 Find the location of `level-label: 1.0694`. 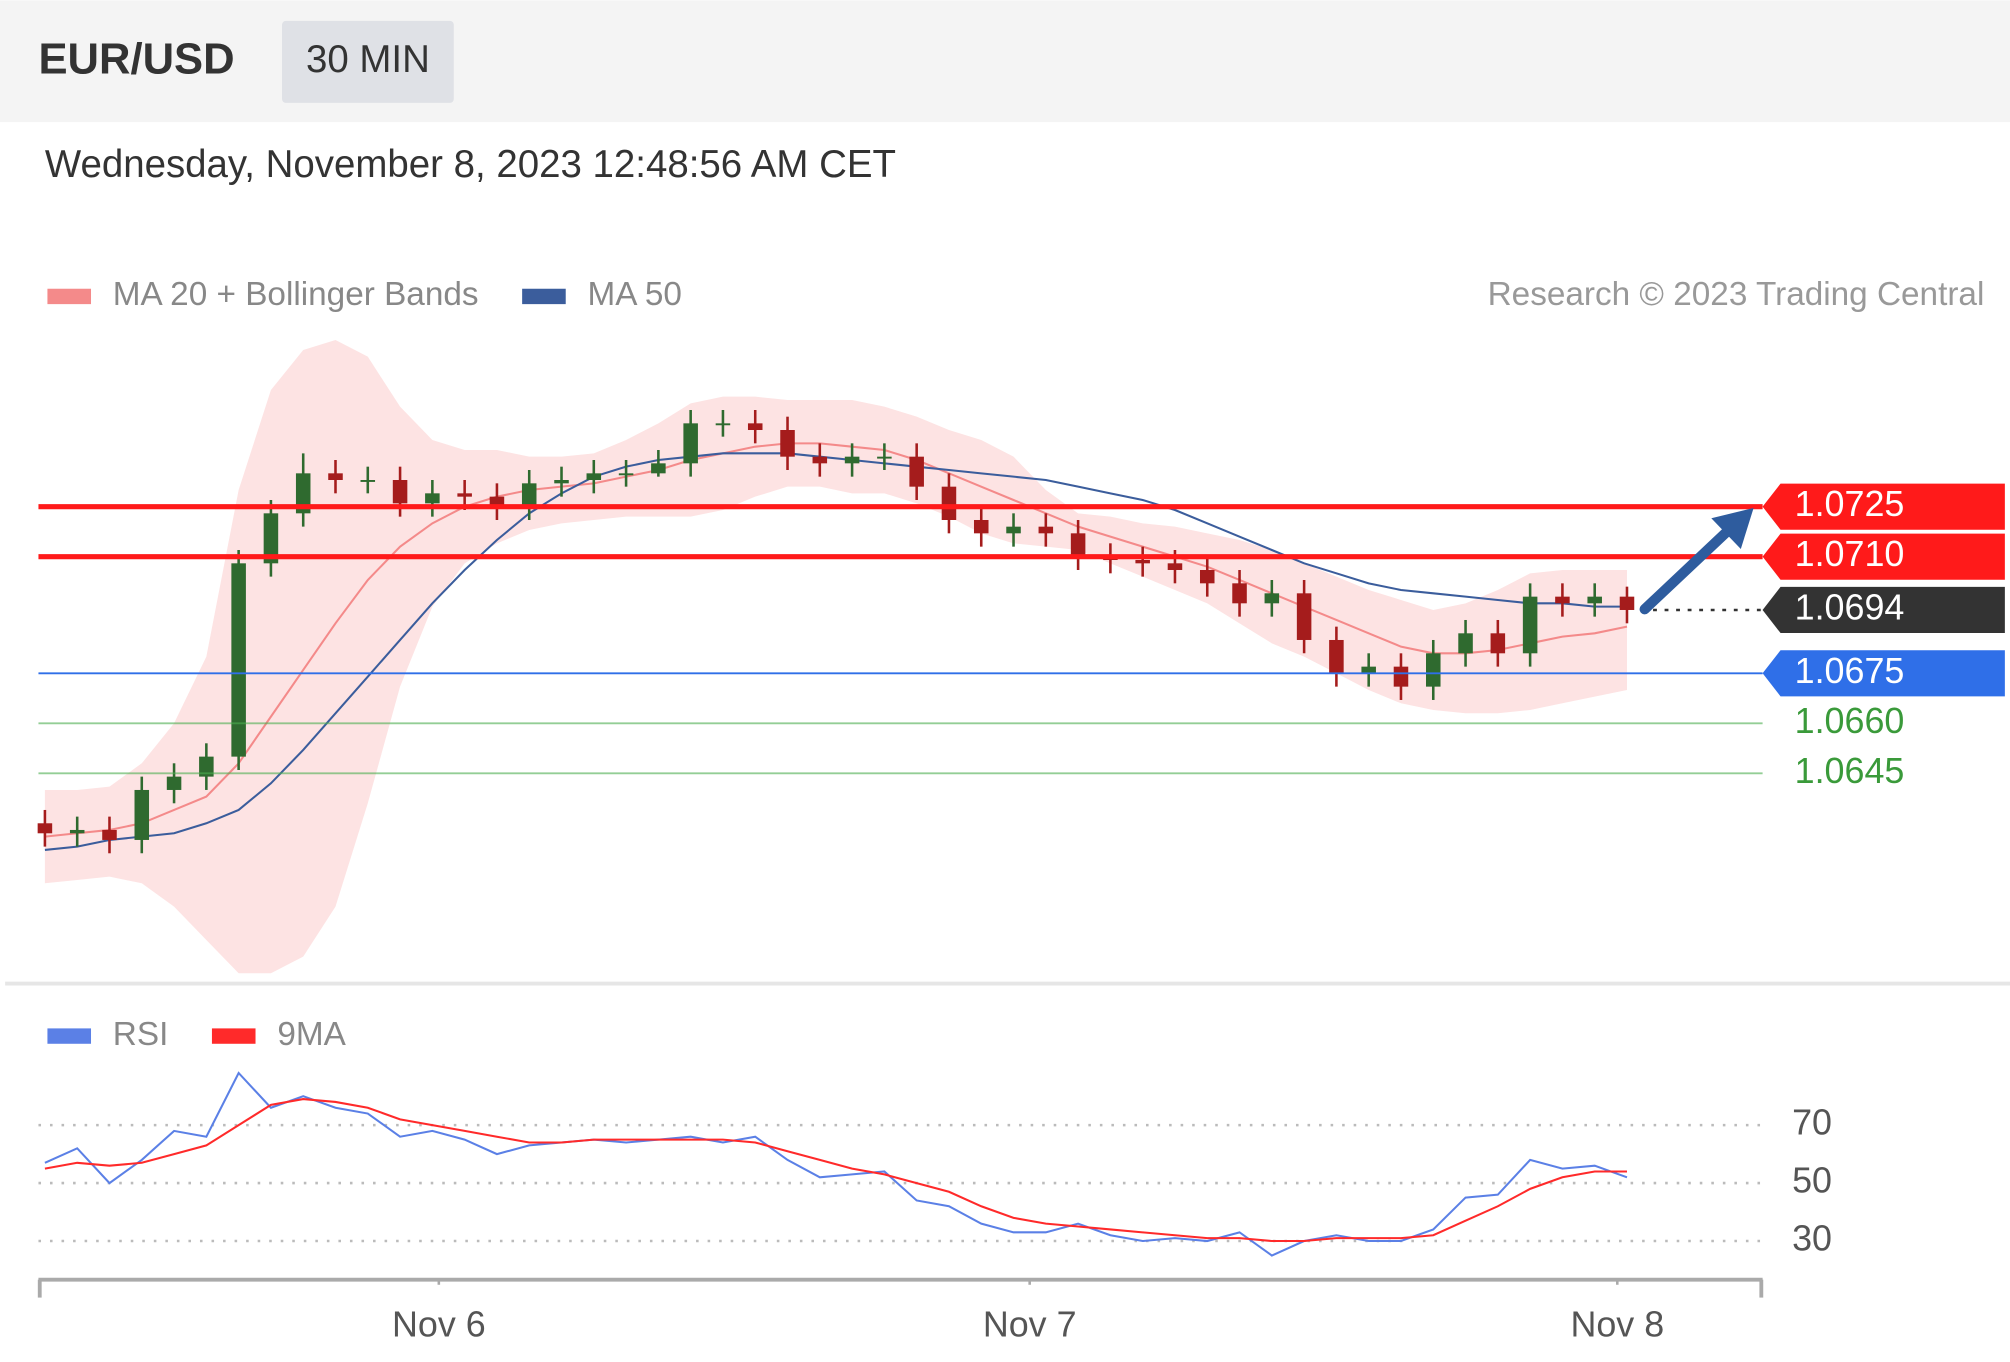

level-label: 1.0694 is located at coordinates (1850, 607).